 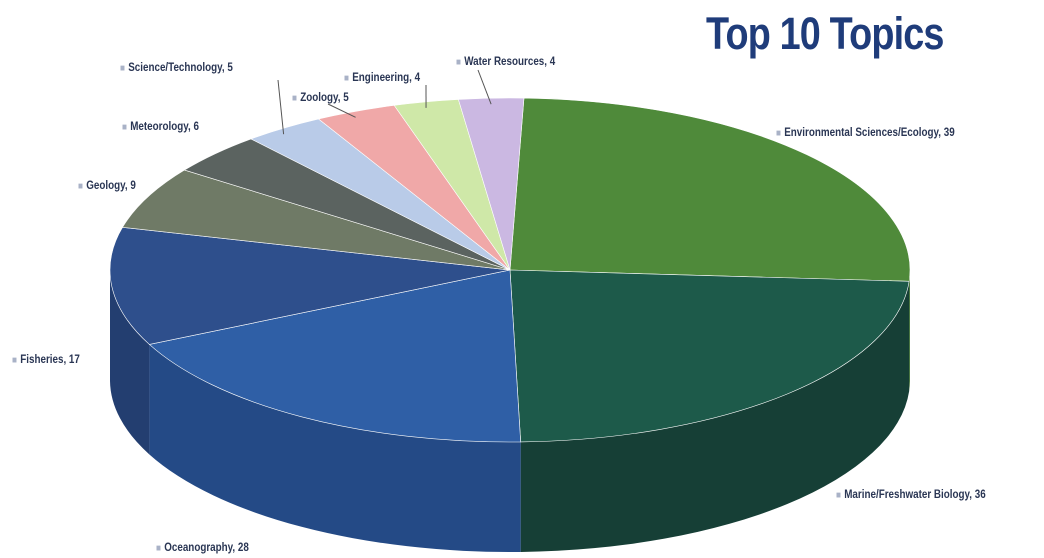 What do you see at coordinates (915, 494) in the screenshot?
I see `slice-label-text: Marine/Freshwater Biology, 36` at bounding box center [915, 494].